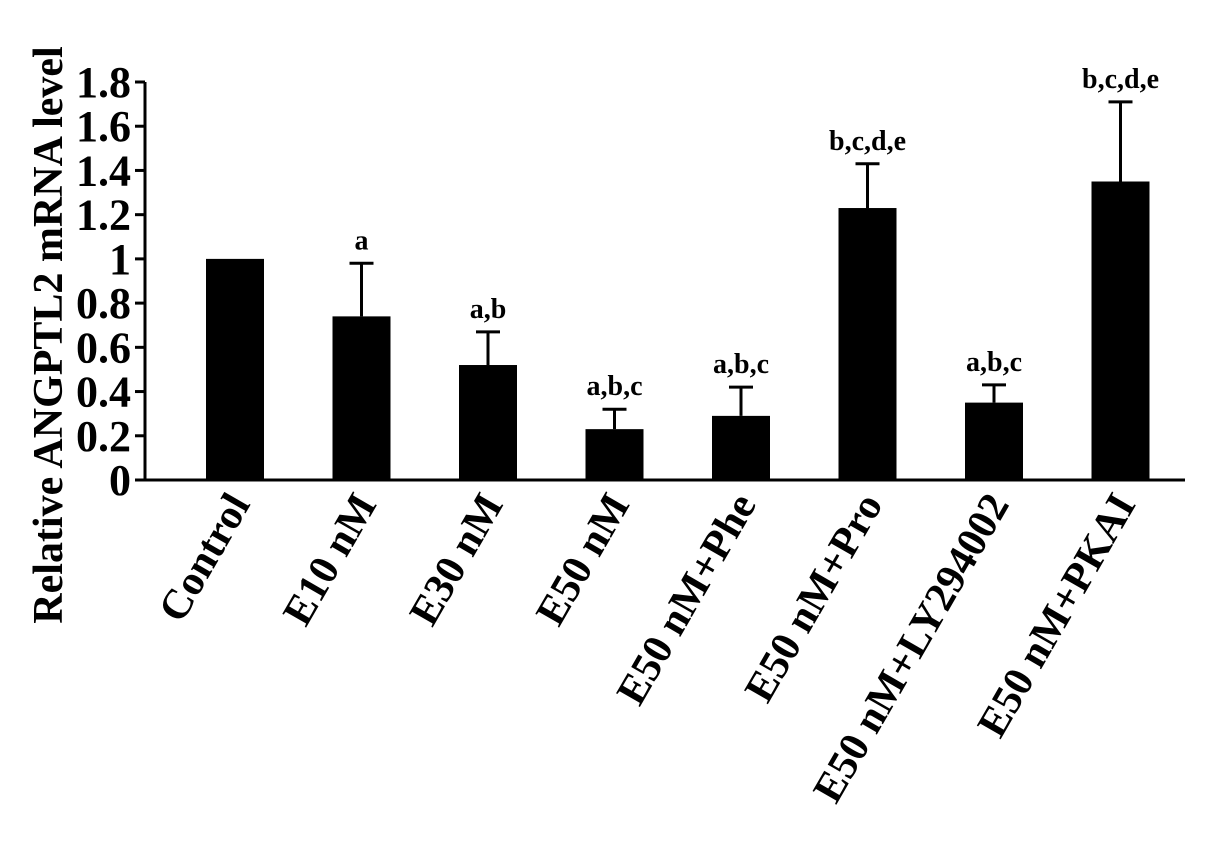 This screenshot has width=1205, height=855. Describe the element at coordinates (120, 480) in the screenshot. I see `y-tick-label-0: 0` at that location.